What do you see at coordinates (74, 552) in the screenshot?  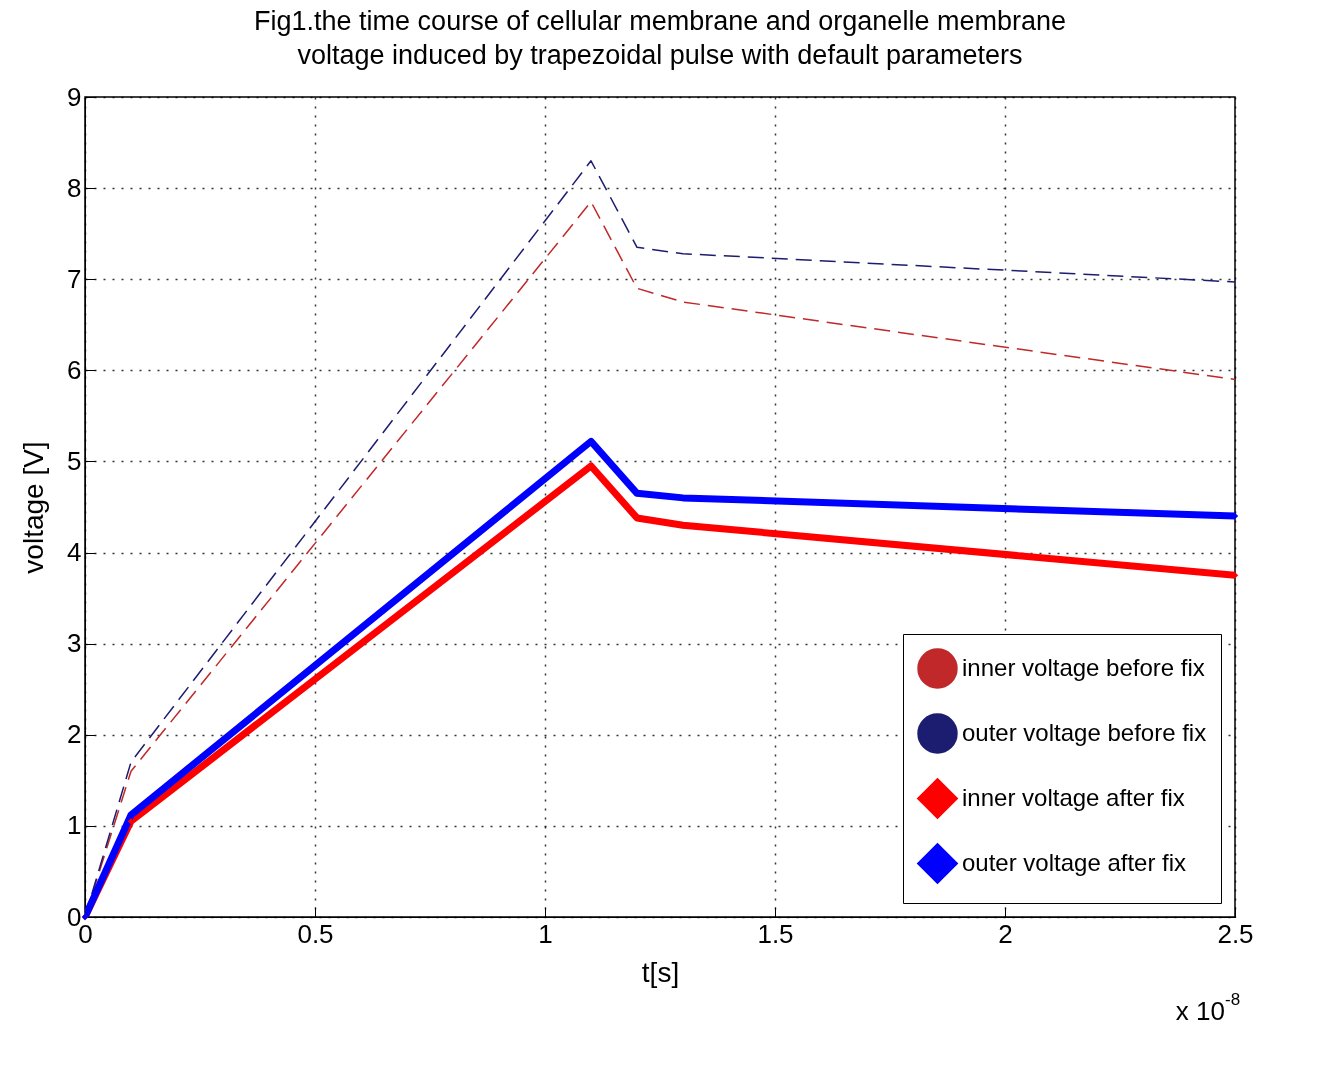 I see `y-tick-label: 4` at bounding box center [74, 552].